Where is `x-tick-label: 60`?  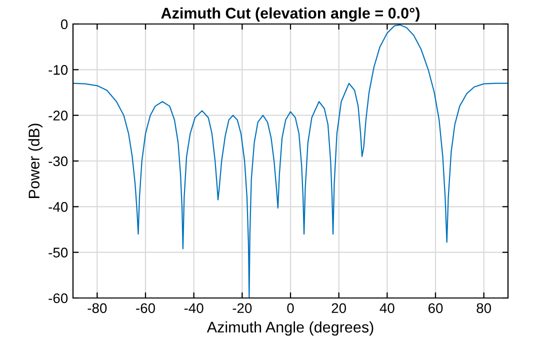
x-tick-label: 60 is located at coordinates (435, 308).